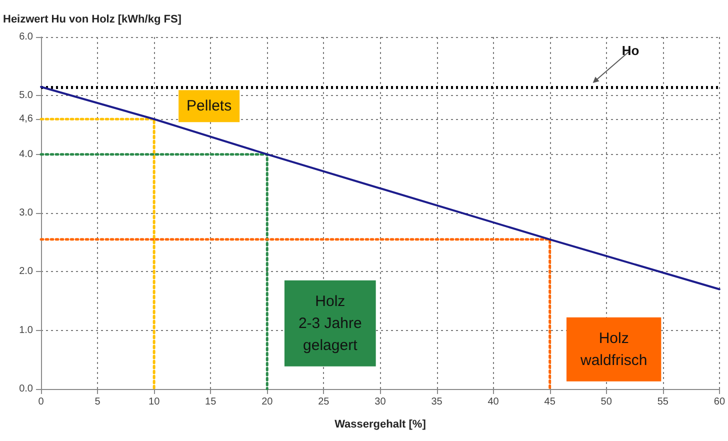  What do you see at coordinates (26, 213) in the screenshot?
I see `y-tick-label: 3.0` at bounding box center [26, 213].